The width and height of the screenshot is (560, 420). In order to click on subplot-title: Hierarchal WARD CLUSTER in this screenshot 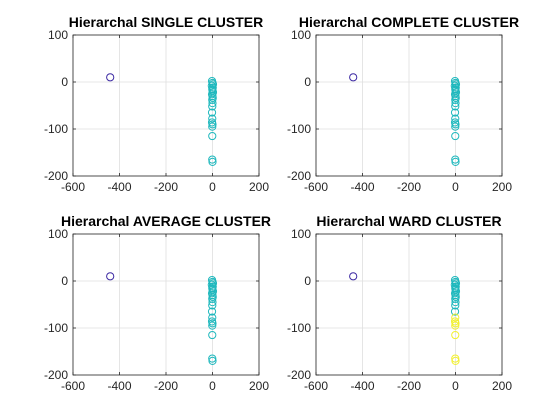, I will do `click(408, 221)`.